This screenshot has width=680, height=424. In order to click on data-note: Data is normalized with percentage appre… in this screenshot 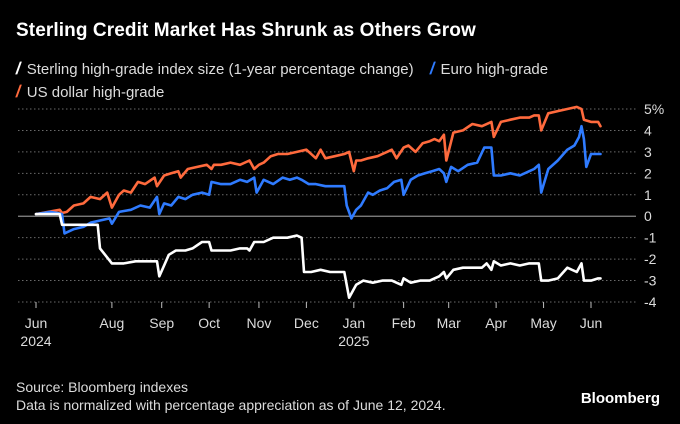, I will do `click(231, 405)`.